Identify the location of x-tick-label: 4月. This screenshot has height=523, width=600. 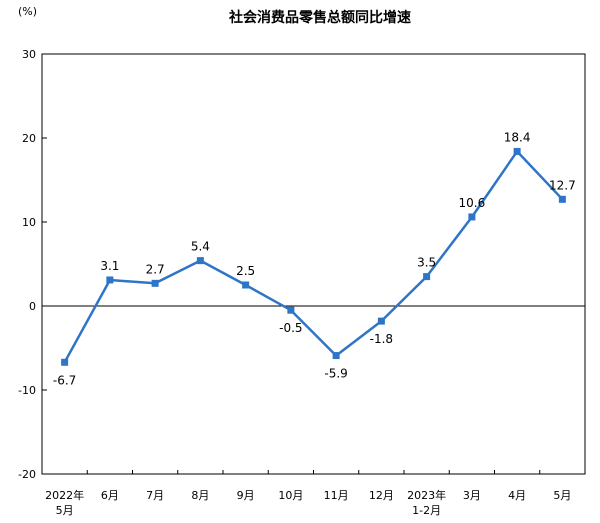
(517, 495).